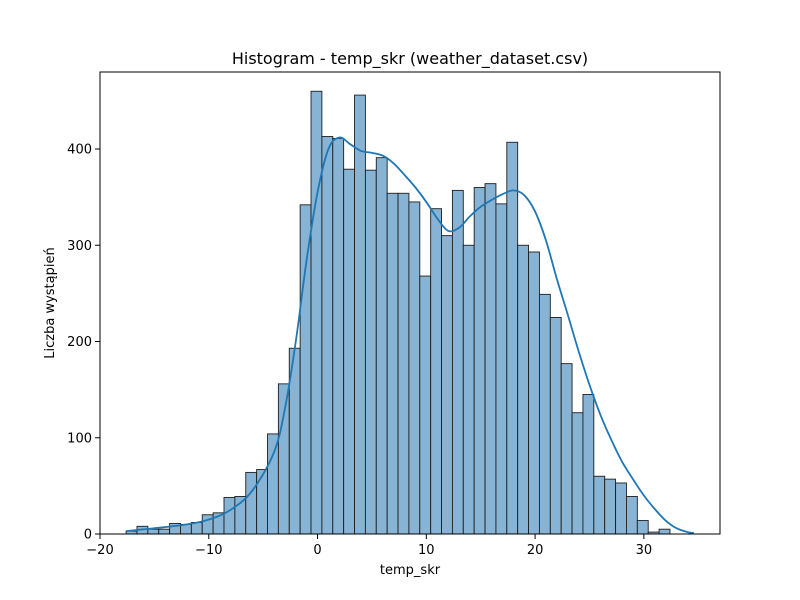 The height and width of the screenshot is (600, 800). What do you see at coordinates (99, 550) in the screenshot?
I see `x-tick-label: −20` at bounding box center [99, 550].